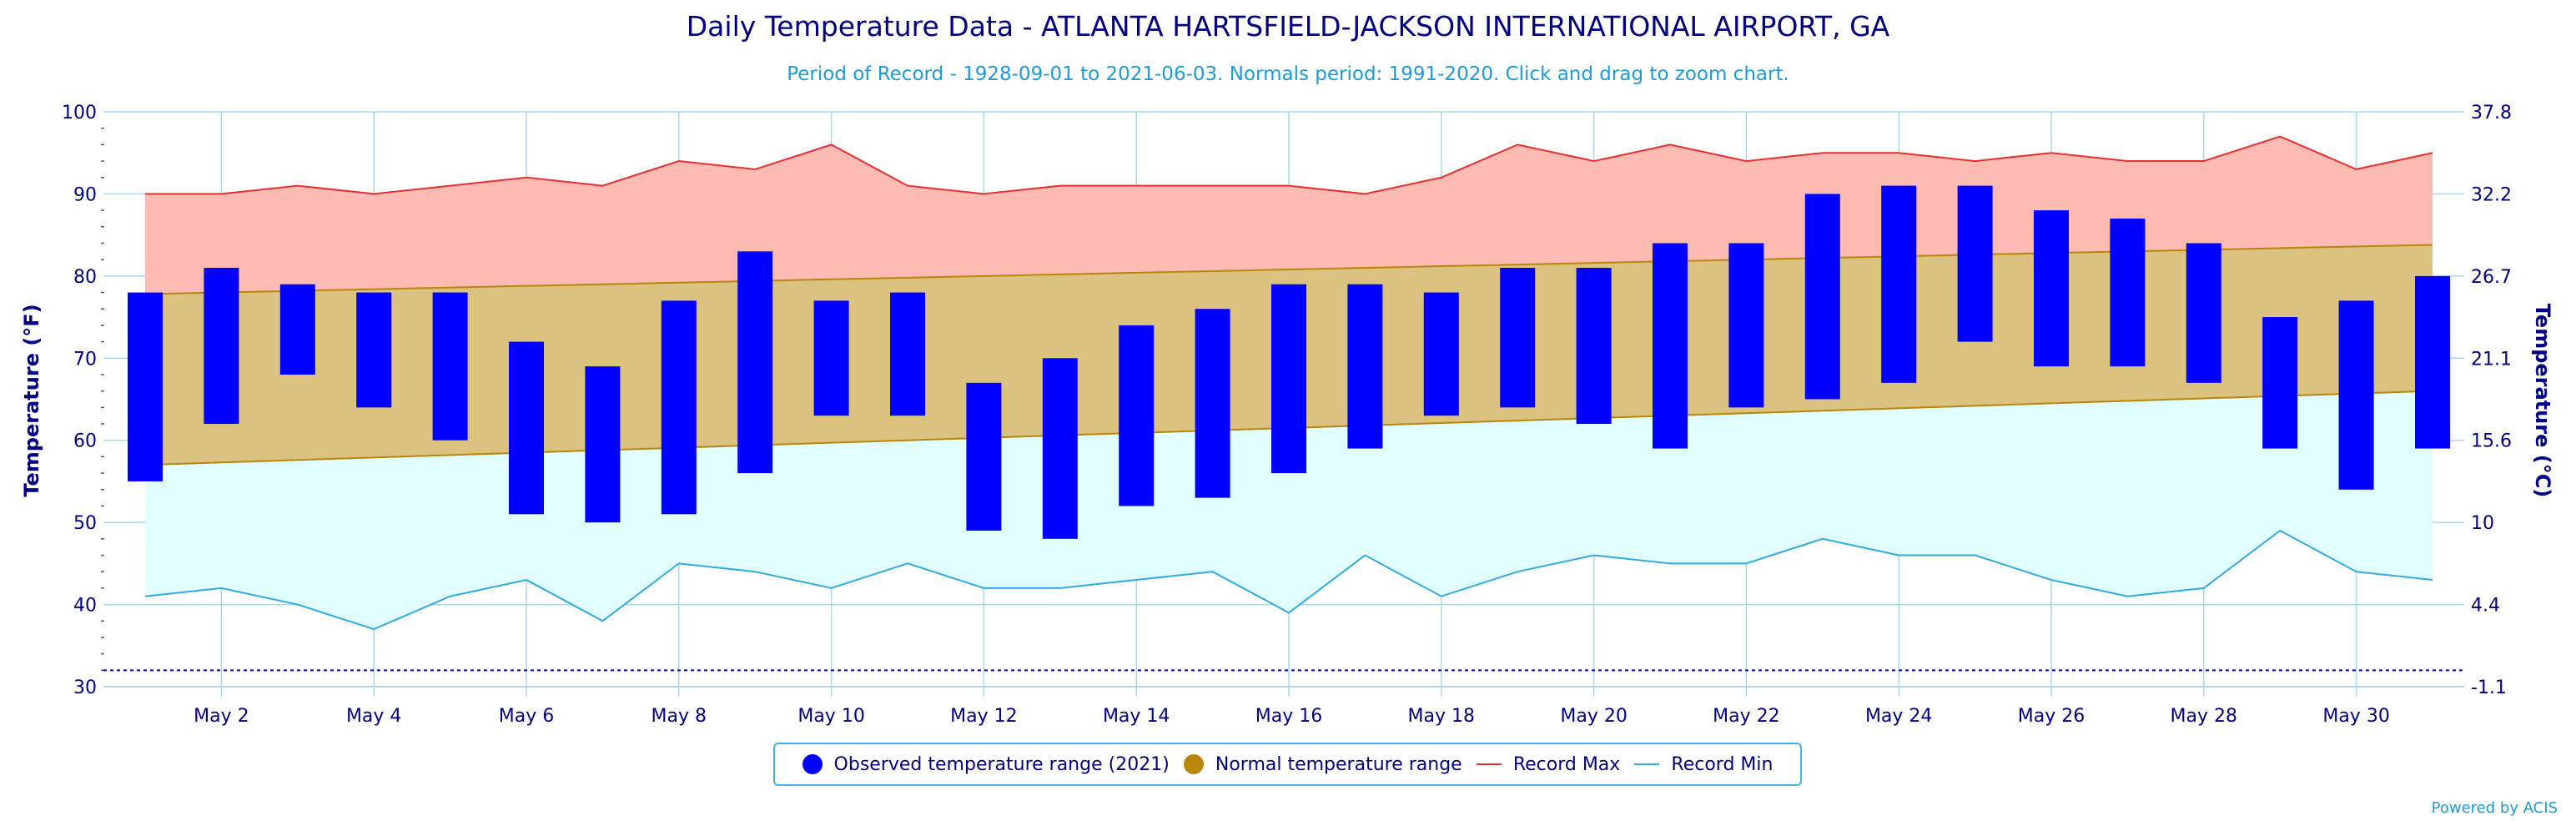 The width and height of the screenshot is (2576, 821). I want to click on x-tick-label: May 14, so click(1136, 717).